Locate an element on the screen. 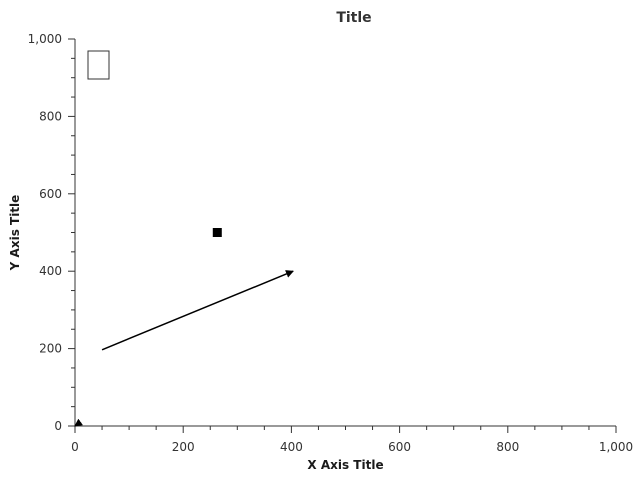 The image size is (640, 480). y-tick-label: 0 is located at coordinates (58, 426).